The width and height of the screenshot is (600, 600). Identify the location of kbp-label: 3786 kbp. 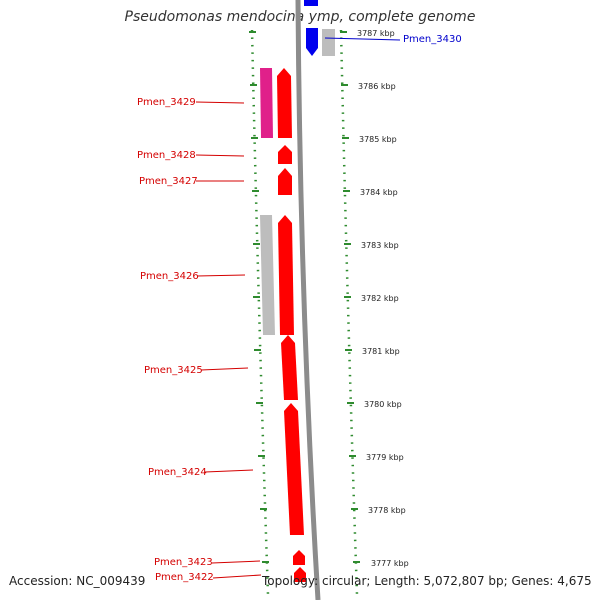
(377, 86).